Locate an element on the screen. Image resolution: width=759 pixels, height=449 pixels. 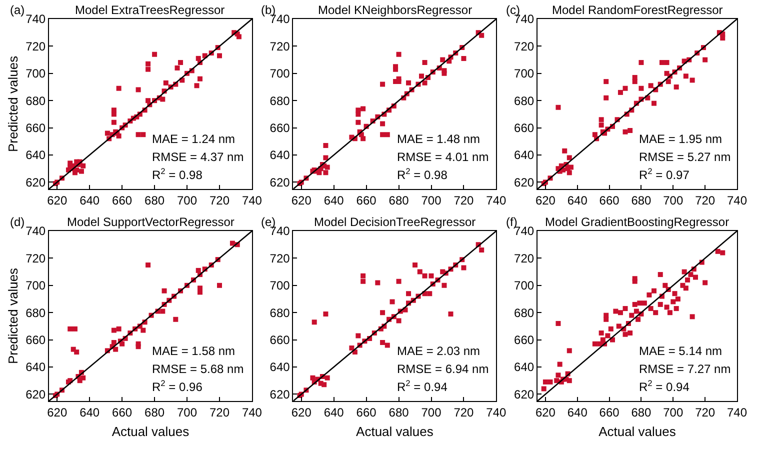
text: (a) is located at coordinates (17, 10).